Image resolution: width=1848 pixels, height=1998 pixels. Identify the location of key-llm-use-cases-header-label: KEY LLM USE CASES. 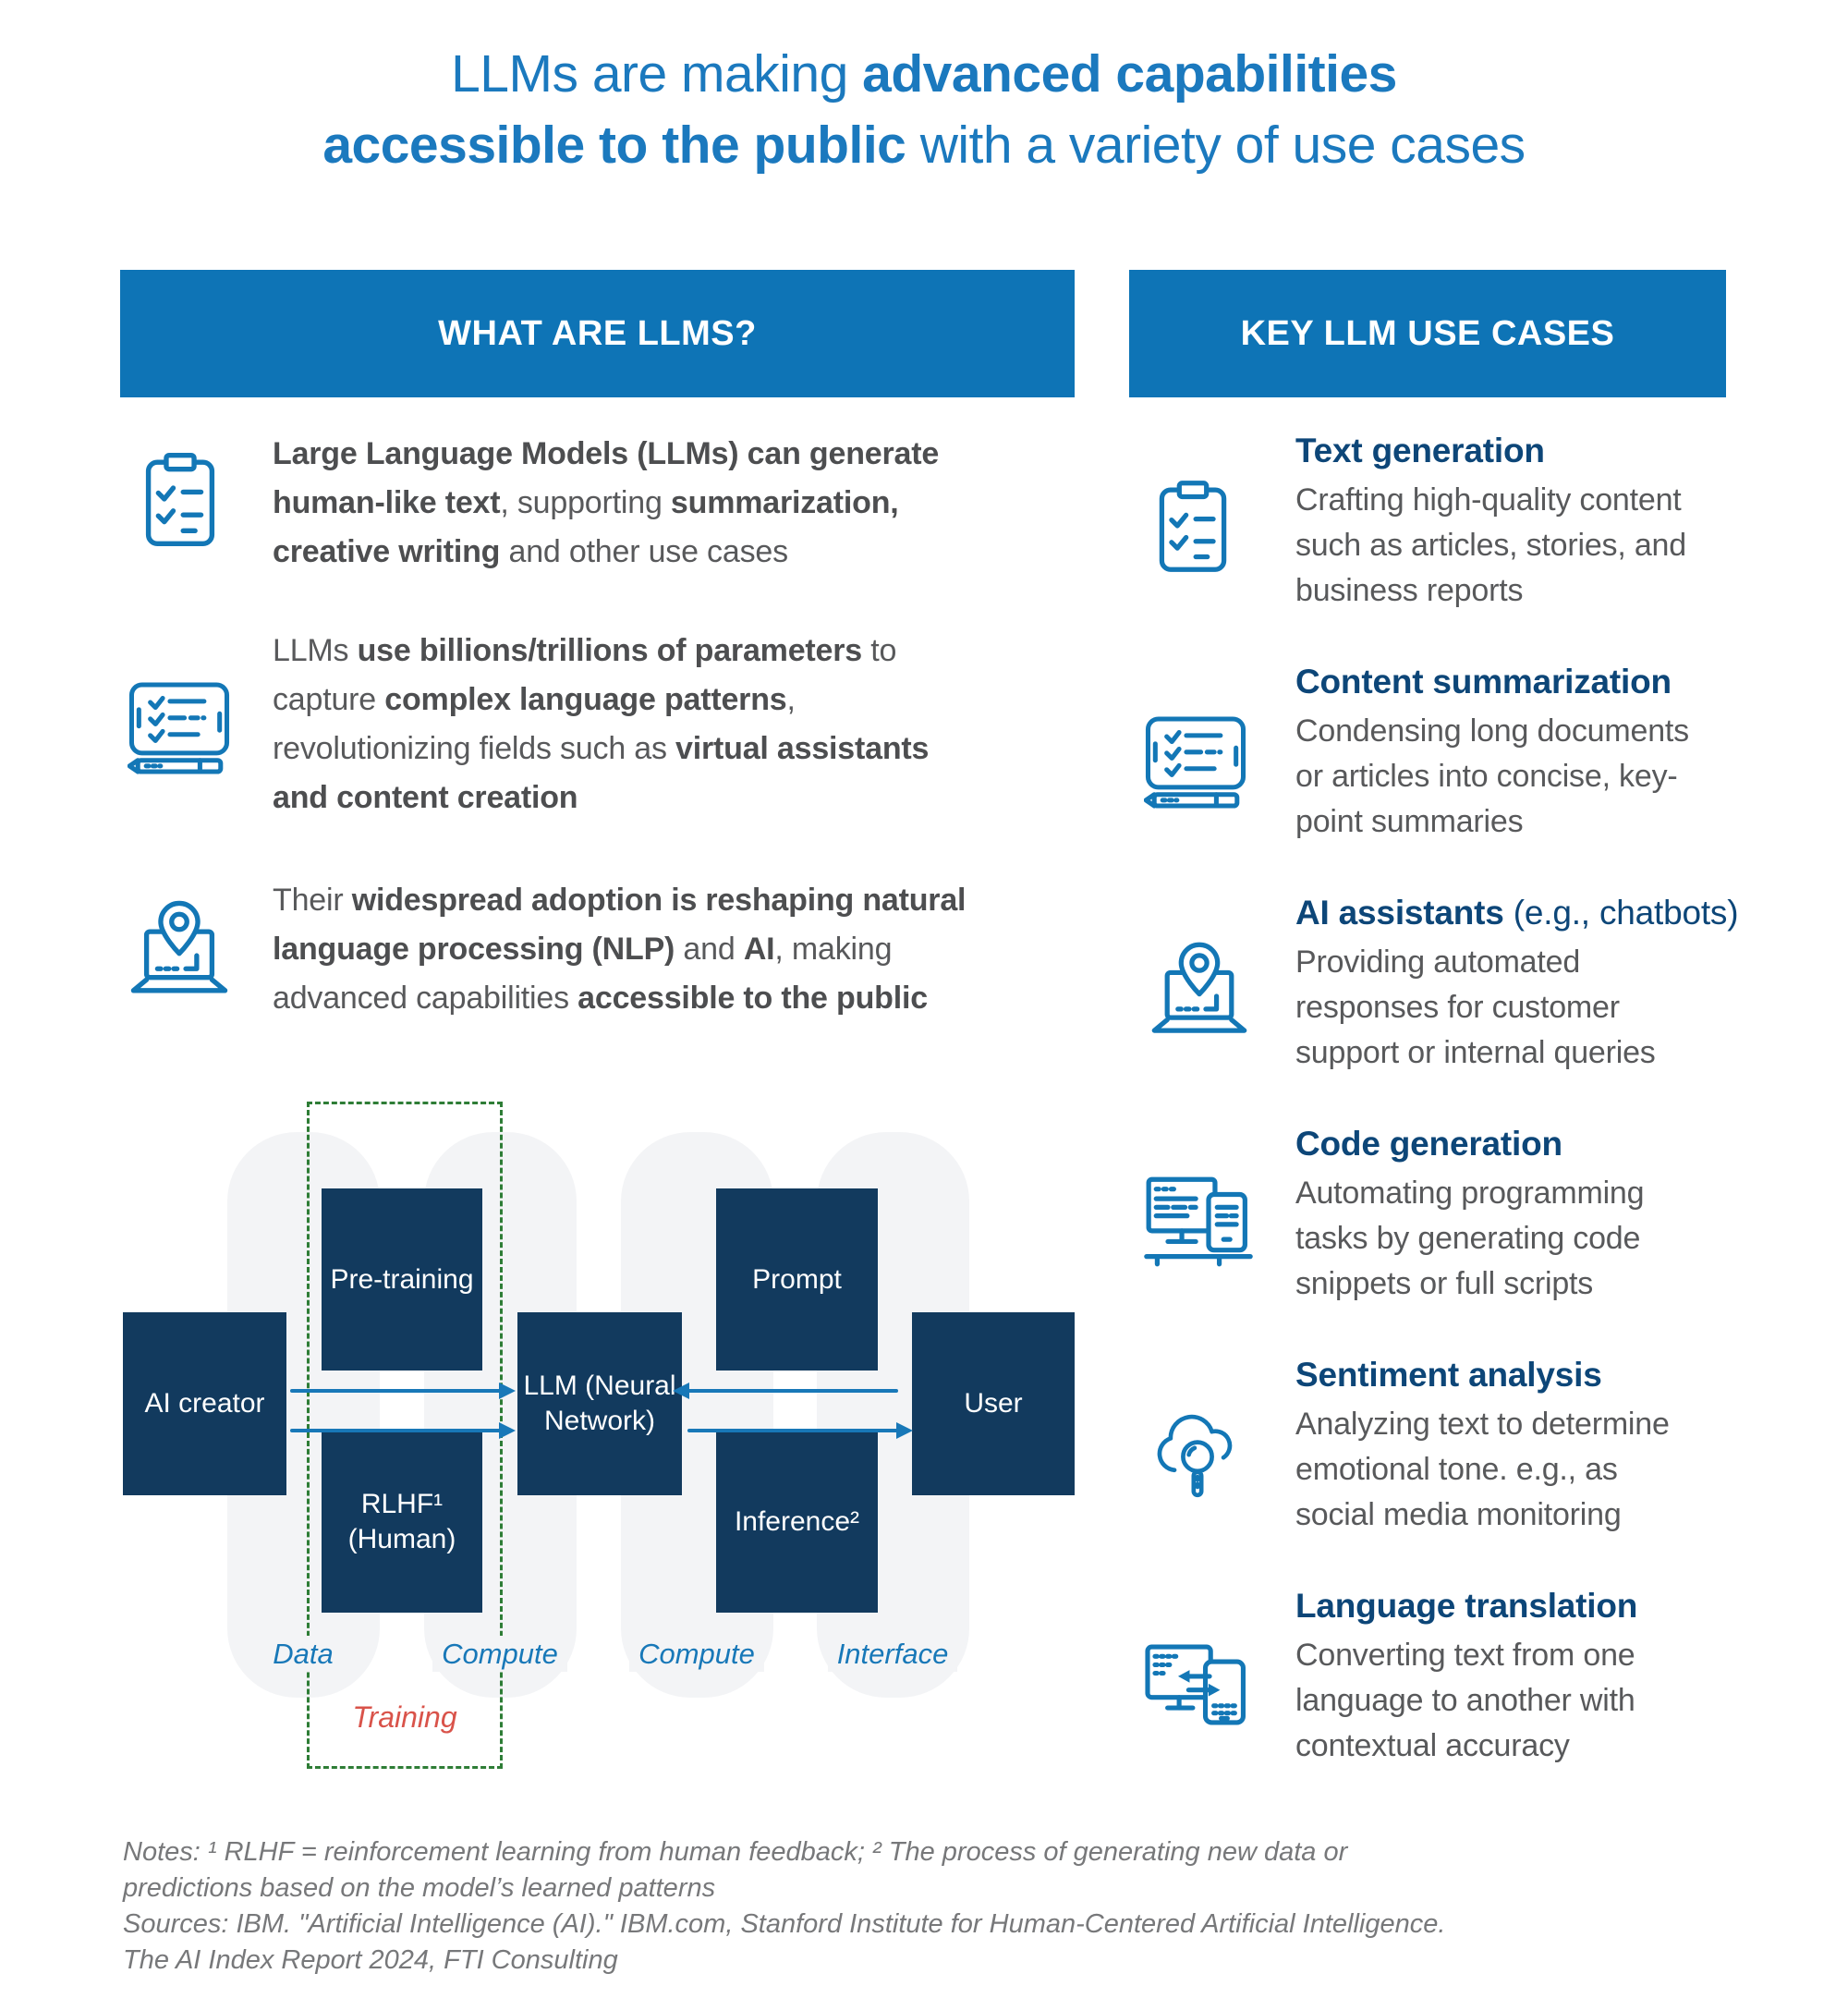
(1427, 333).